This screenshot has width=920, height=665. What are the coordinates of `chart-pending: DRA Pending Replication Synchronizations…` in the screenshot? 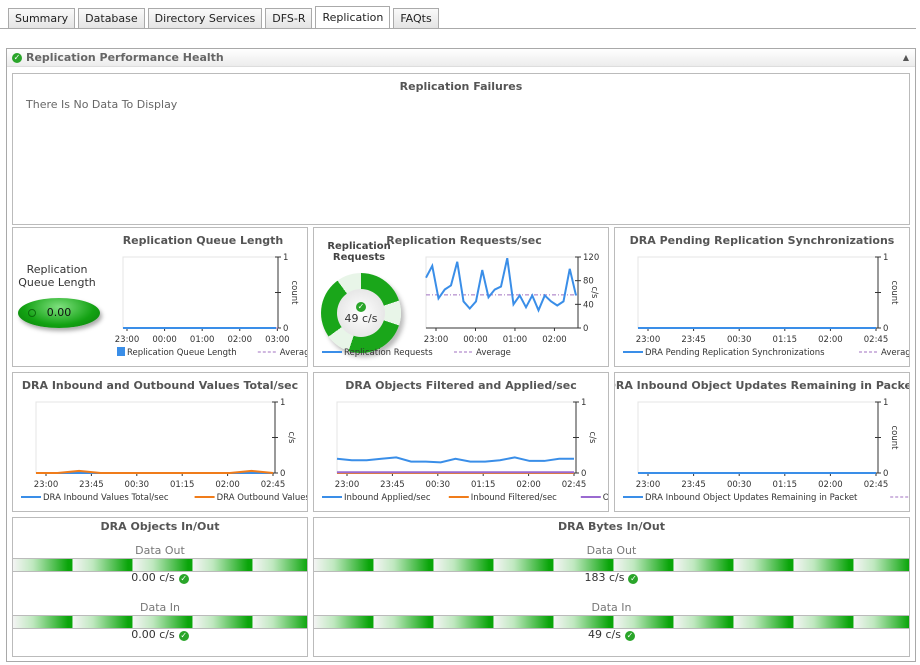 It's located at (766, 296).